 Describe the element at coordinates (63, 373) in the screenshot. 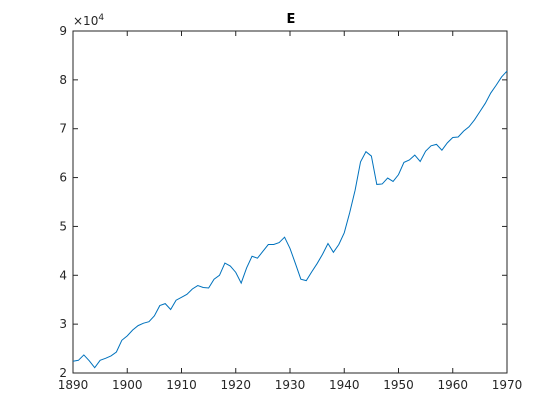

I see `y-tick-label: 2` at that location.